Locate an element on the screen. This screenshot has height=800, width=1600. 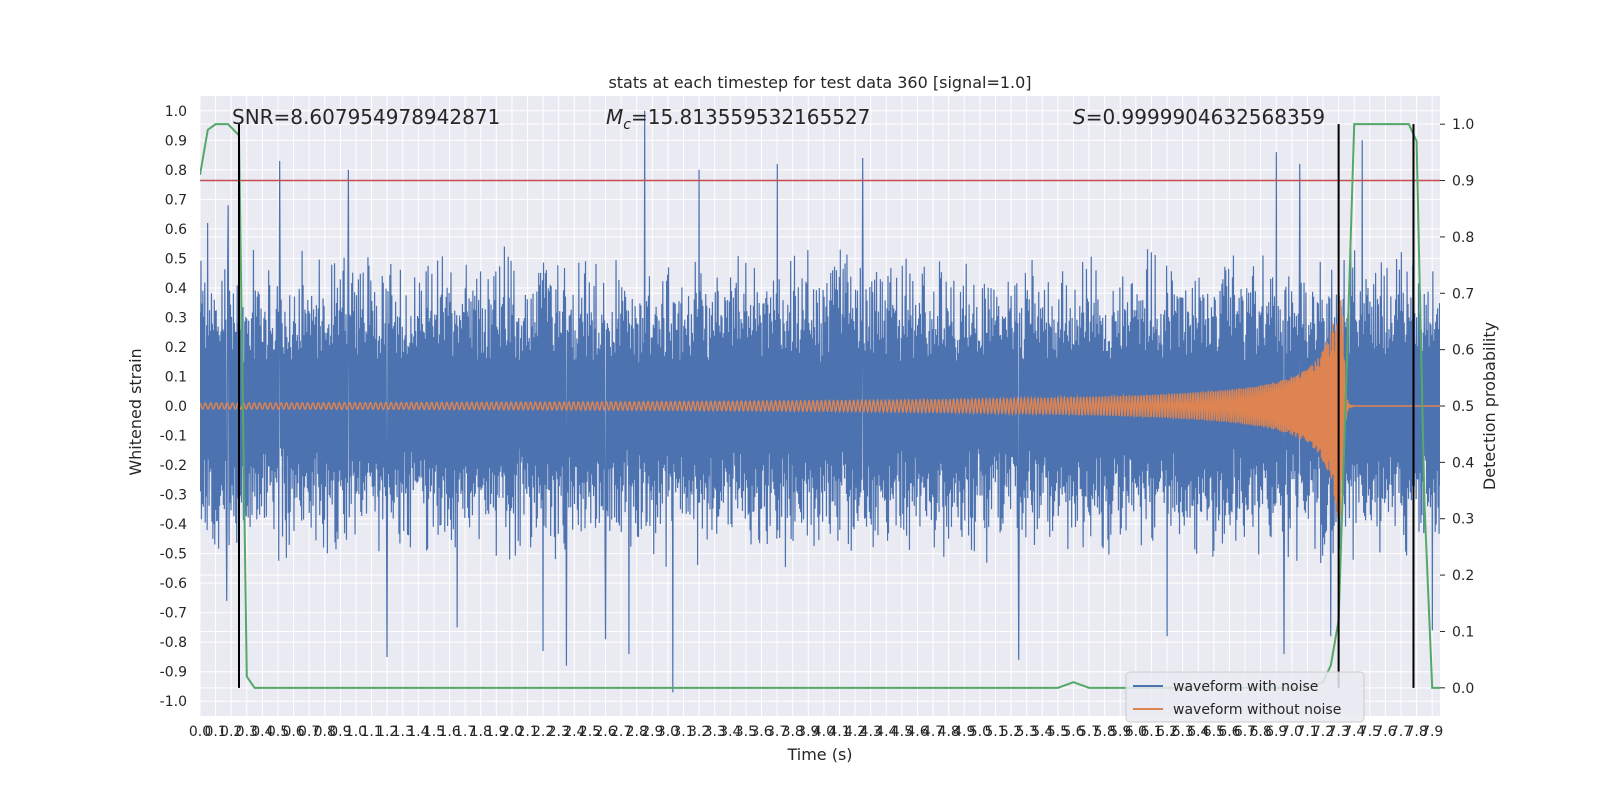
y-tick-label: 0.9 is located at coordinates (176, 141).